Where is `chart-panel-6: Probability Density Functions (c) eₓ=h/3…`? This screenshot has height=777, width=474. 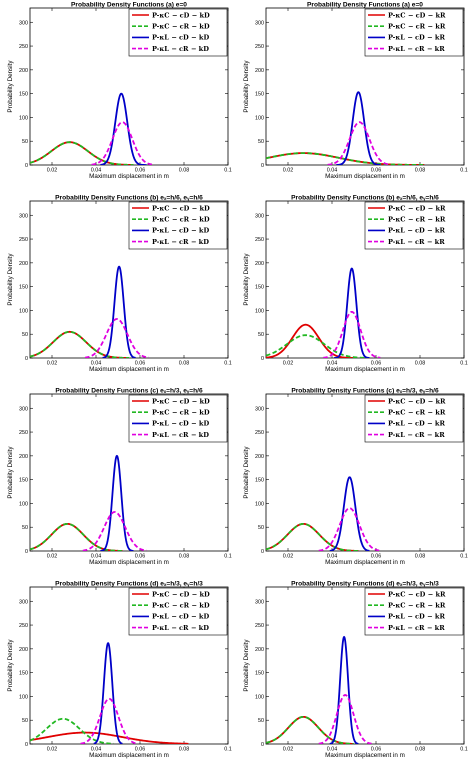
chart-panel-6: Probability Density Functions (c) eₓ=h/3… is located at coordinates (355, 477).